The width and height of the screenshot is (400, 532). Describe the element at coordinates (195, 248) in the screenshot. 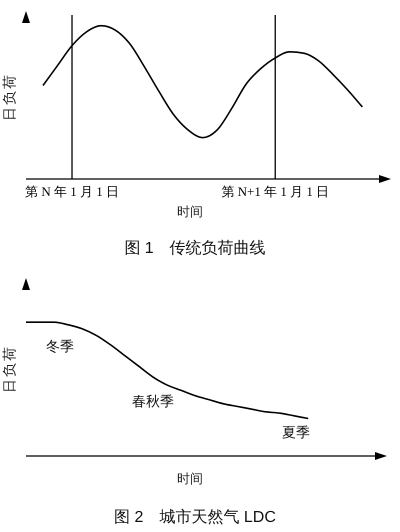

I see `text: 图 1 传统负荷曲线` at that location.